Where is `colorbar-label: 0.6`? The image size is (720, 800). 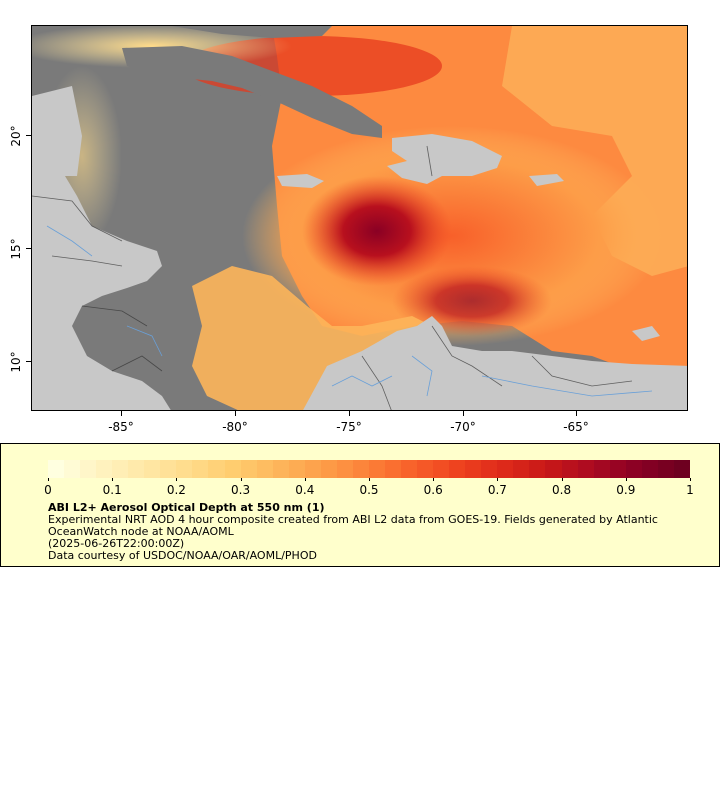 colorbar-label: 0.6 is located at coordinates (433, 490).